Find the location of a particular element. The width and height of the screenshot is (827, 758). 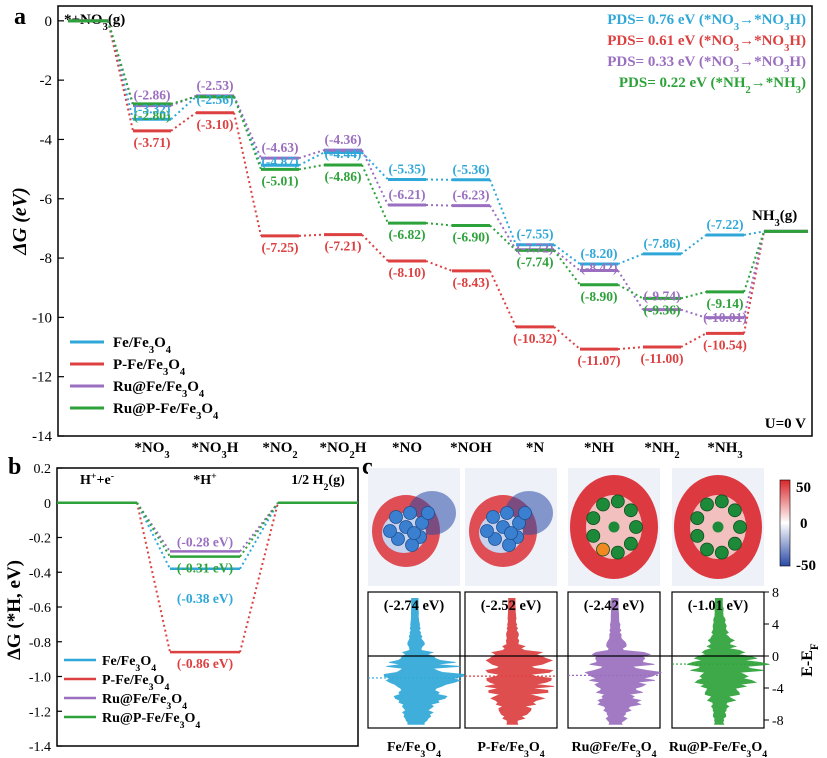

y-tick-label: -0.2 is located at coordinates (40, 539).